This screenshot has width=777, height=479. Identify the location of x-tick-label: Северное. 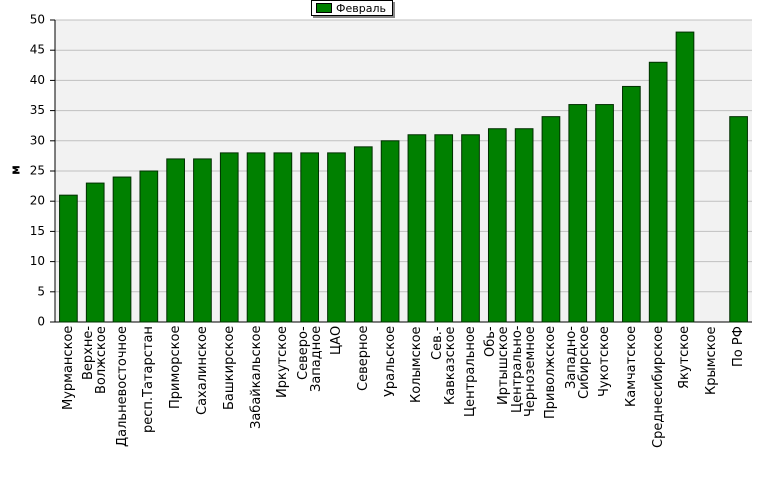
(363, 359).